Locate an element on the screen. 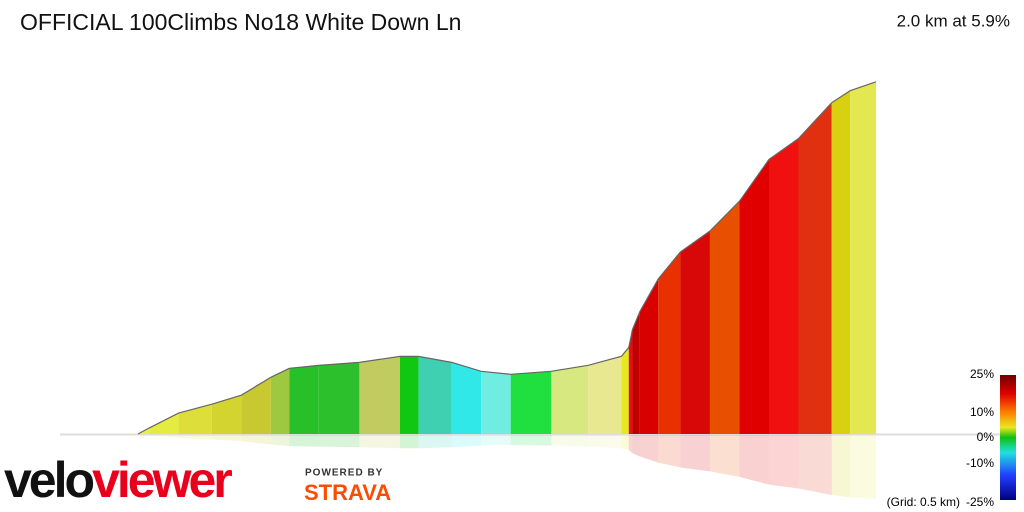  gradient-legend is located at coordinates (1008, 437).